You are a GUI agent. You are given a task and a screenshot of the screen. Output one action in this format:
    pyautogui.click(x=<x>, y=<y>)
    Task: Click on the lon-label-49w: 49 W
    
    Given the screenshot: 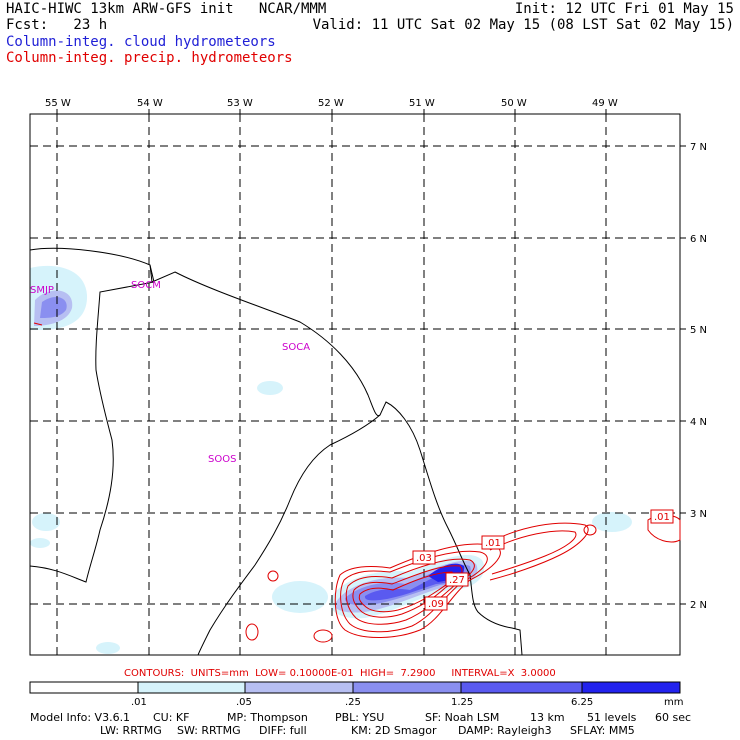 What is the action you would take?
    pyautogui.click(x=605, y=103)
    